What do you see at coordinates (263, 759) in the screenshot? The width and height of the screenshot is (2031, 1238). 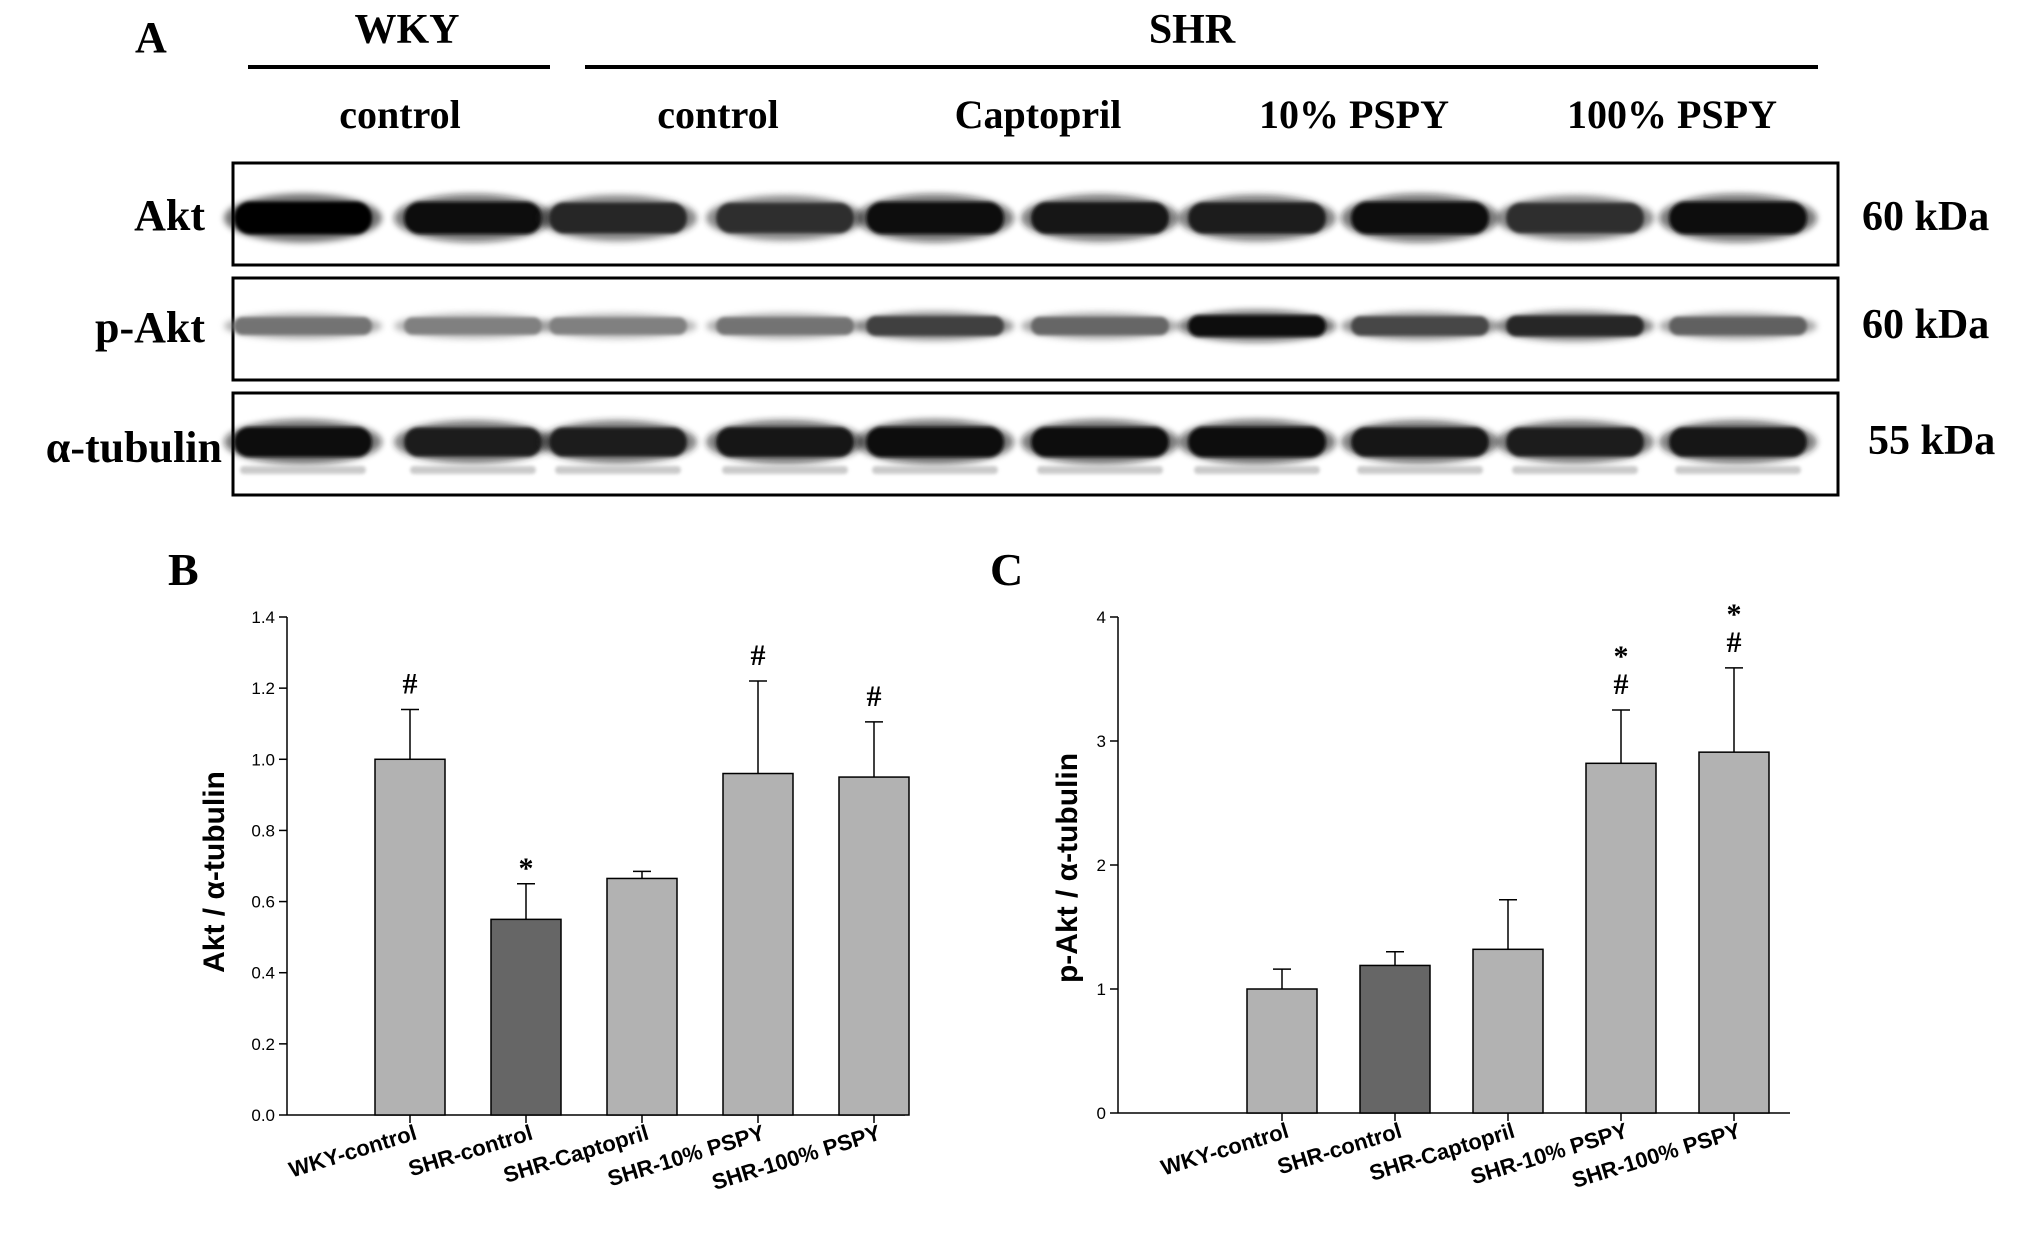 I see `y-tick-label: 1.0` at bounding box center [263, 759].